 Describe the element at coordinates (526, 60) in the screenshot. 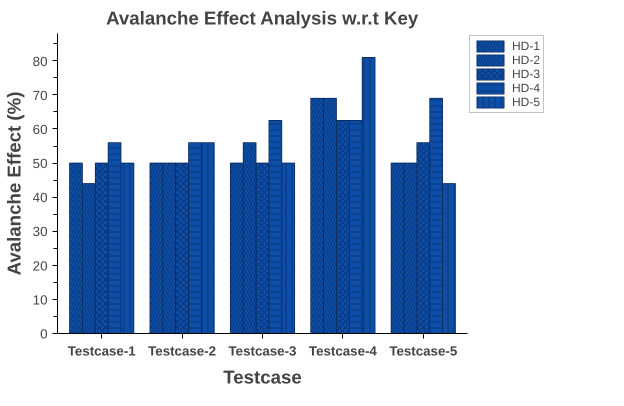

I see `legend-label: HD-2` at that location.